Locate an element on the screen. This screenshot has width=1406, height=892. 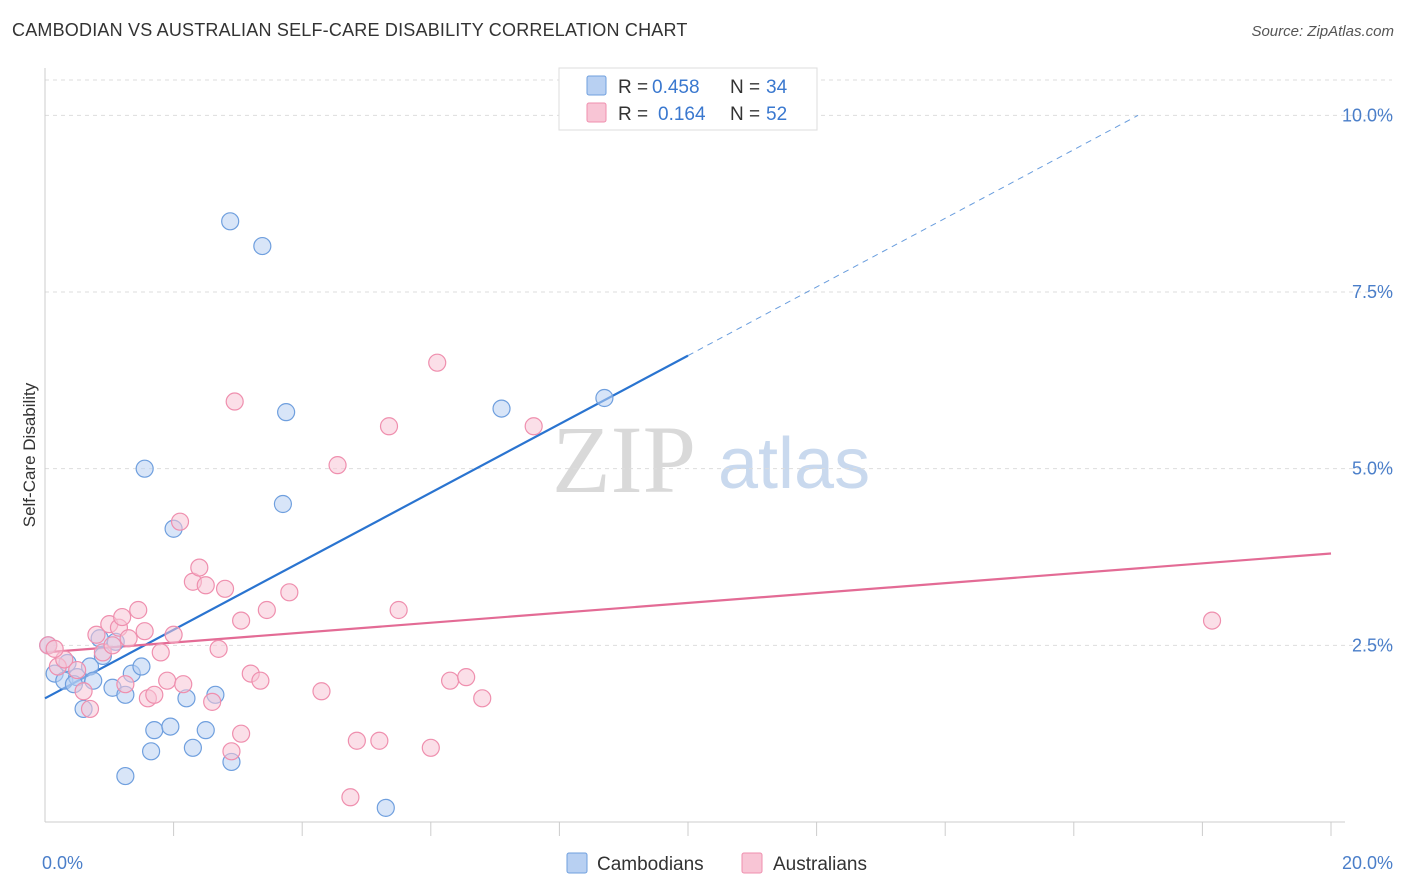
legend-bottom-swatch-australians is located at coordinates (752, 863).